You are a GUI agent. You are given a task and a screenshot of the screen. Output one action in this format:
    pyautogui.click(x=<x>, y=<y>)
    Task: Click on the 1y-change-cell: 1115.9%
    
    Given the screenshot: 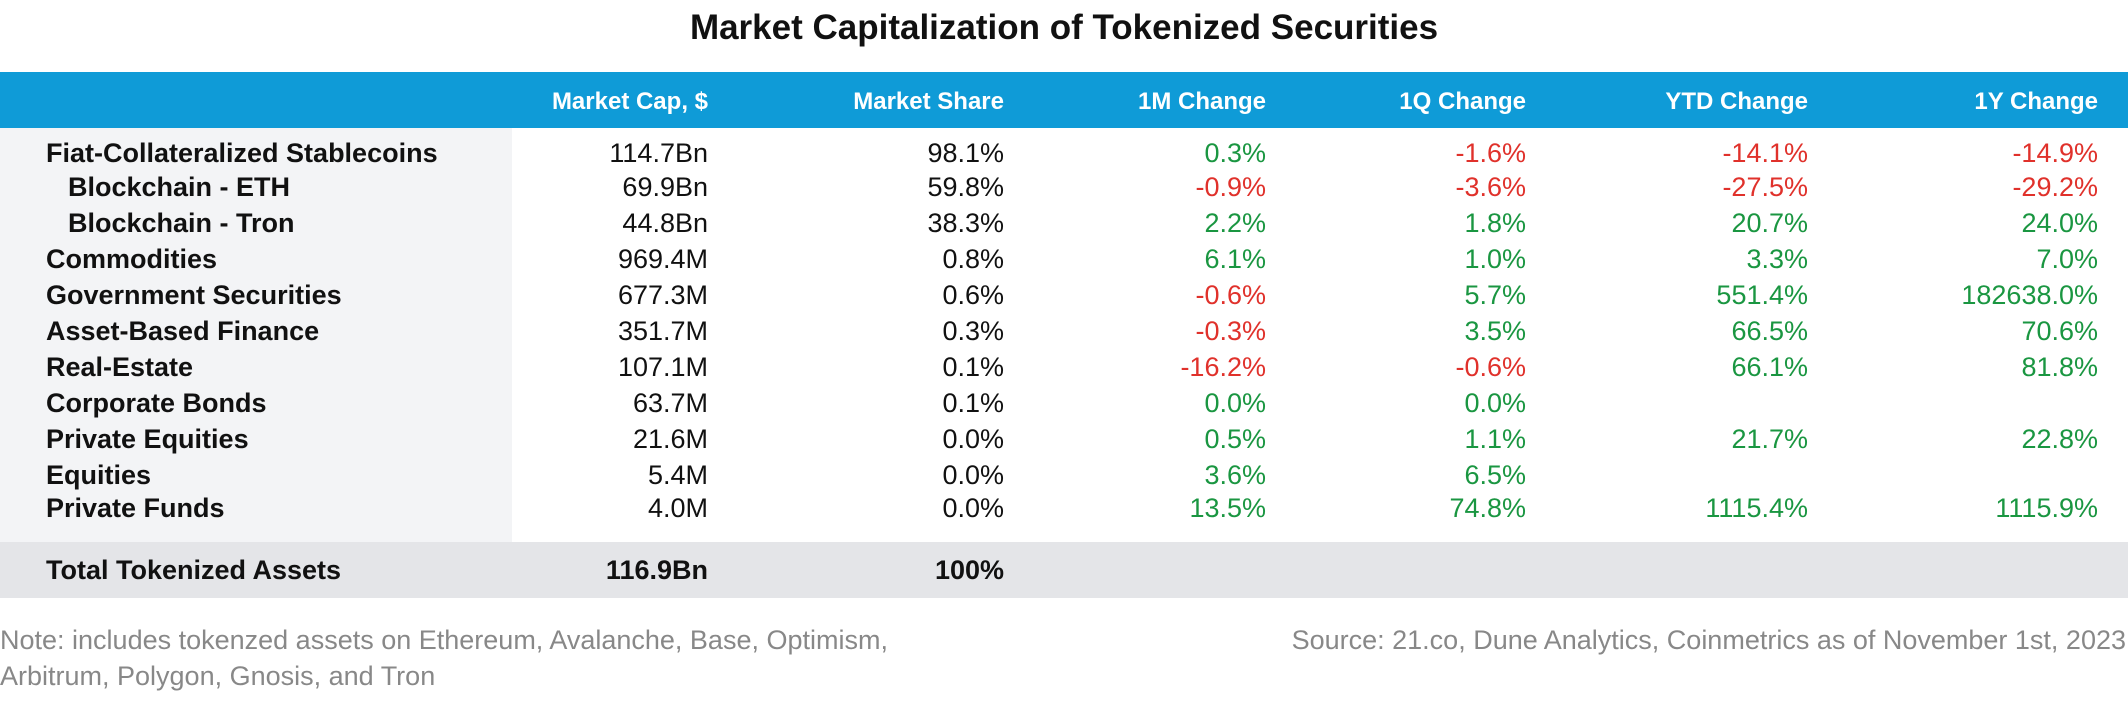 What is the action you would take?
    pyautogui.click(x=2046, y=508)
    